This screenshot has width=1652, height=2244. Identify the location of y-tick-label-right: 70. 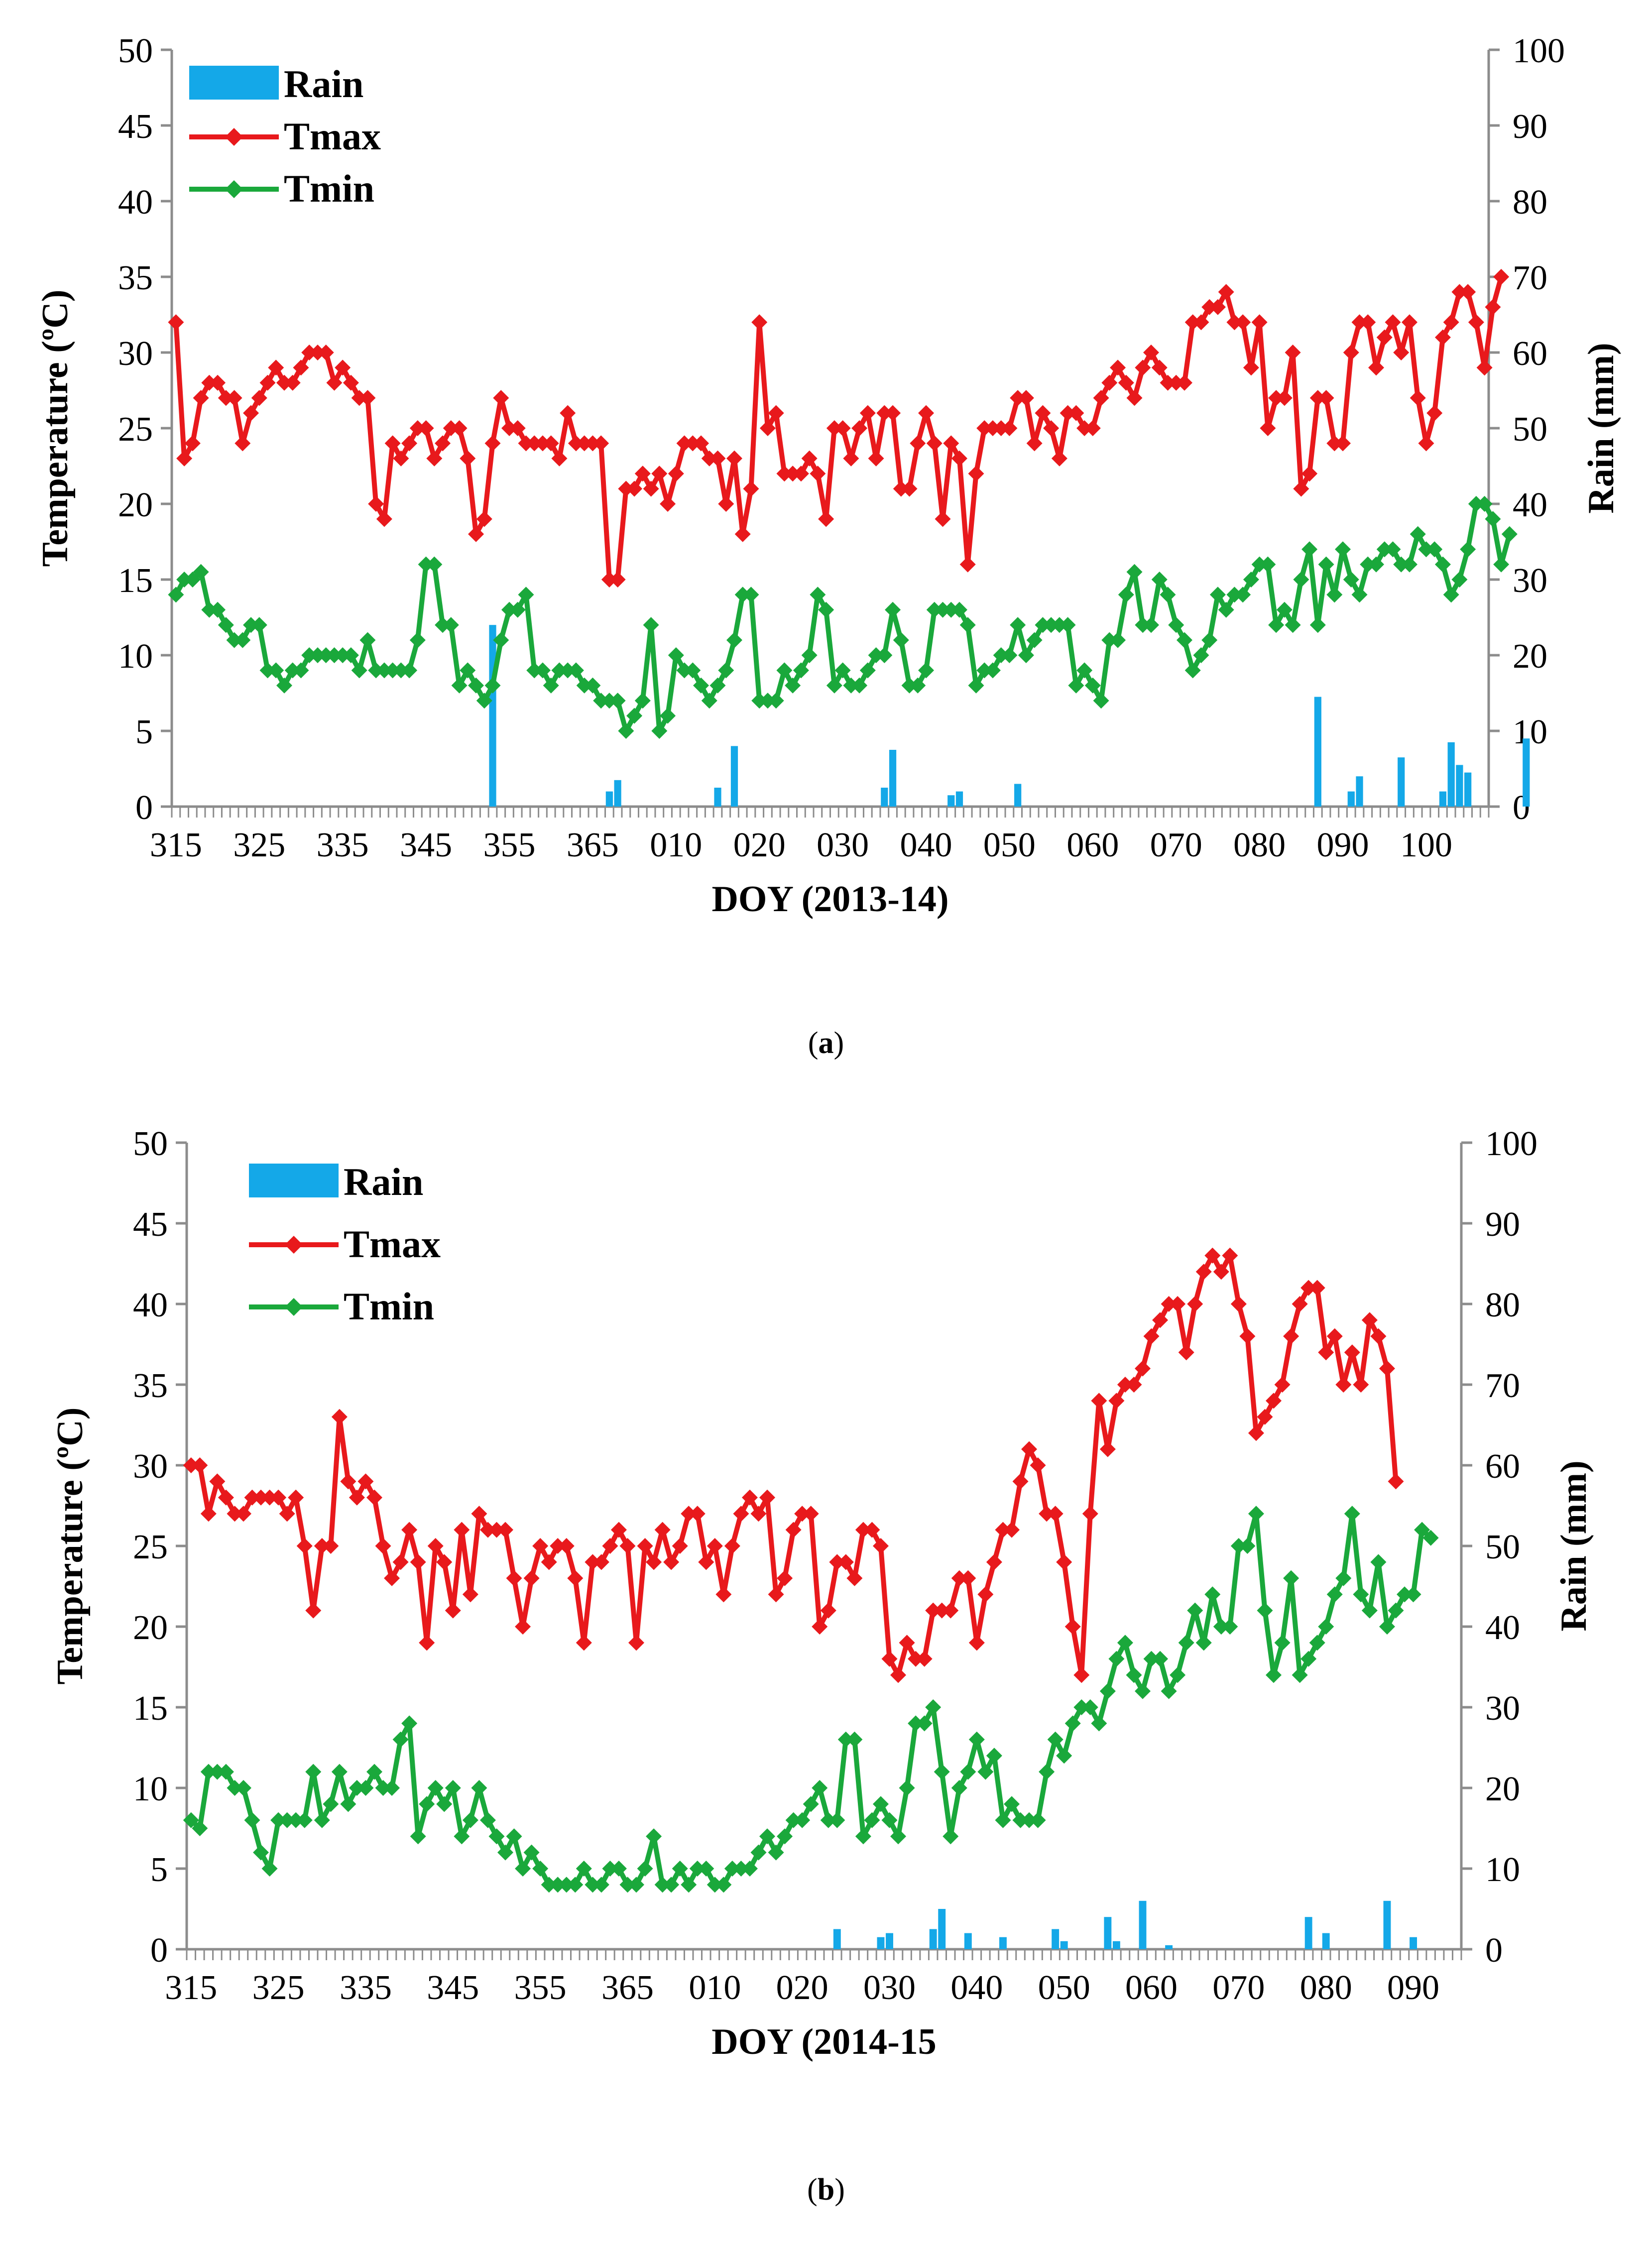
(1530, 278).